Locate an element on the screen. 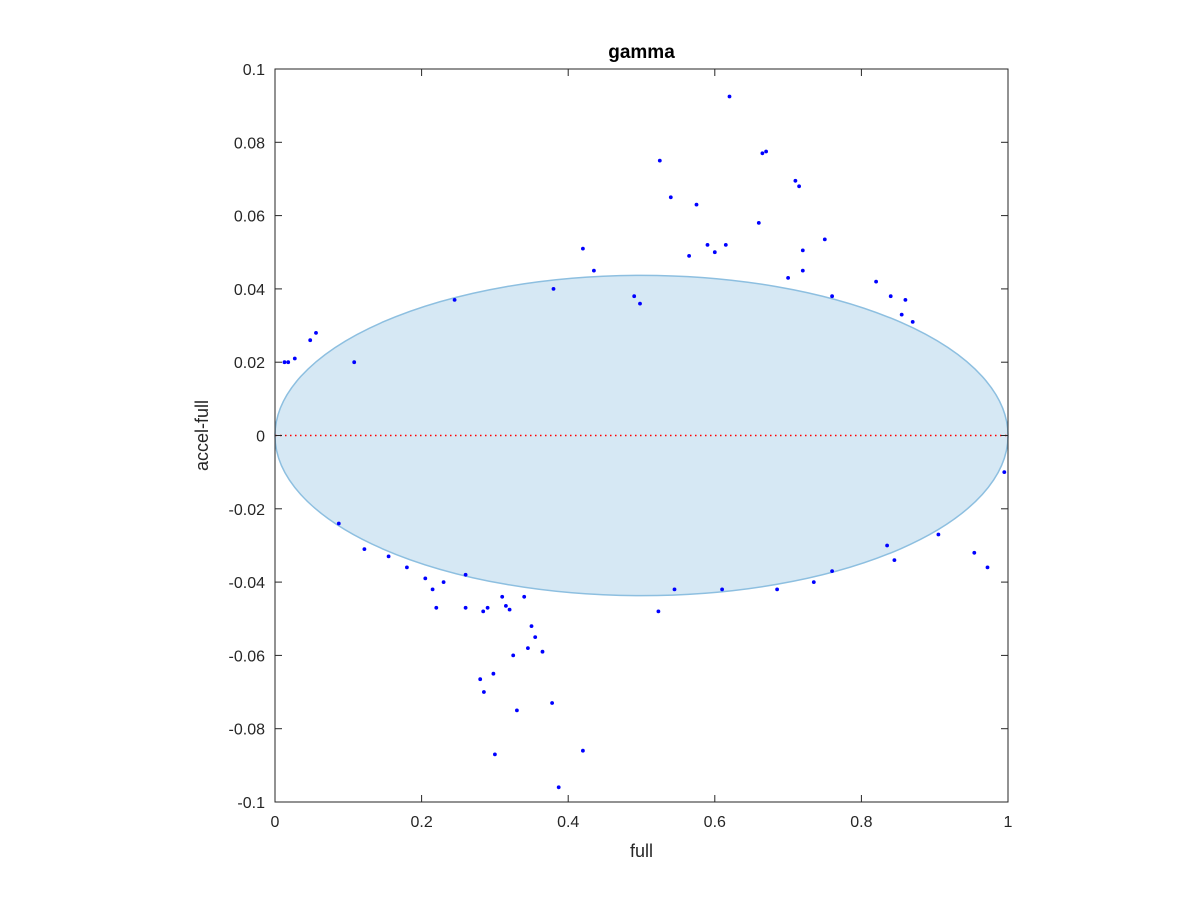 The width and height of the screenshot is (1200, 900). y-tick-label: -0.1 is located at coordinates (251, 803).